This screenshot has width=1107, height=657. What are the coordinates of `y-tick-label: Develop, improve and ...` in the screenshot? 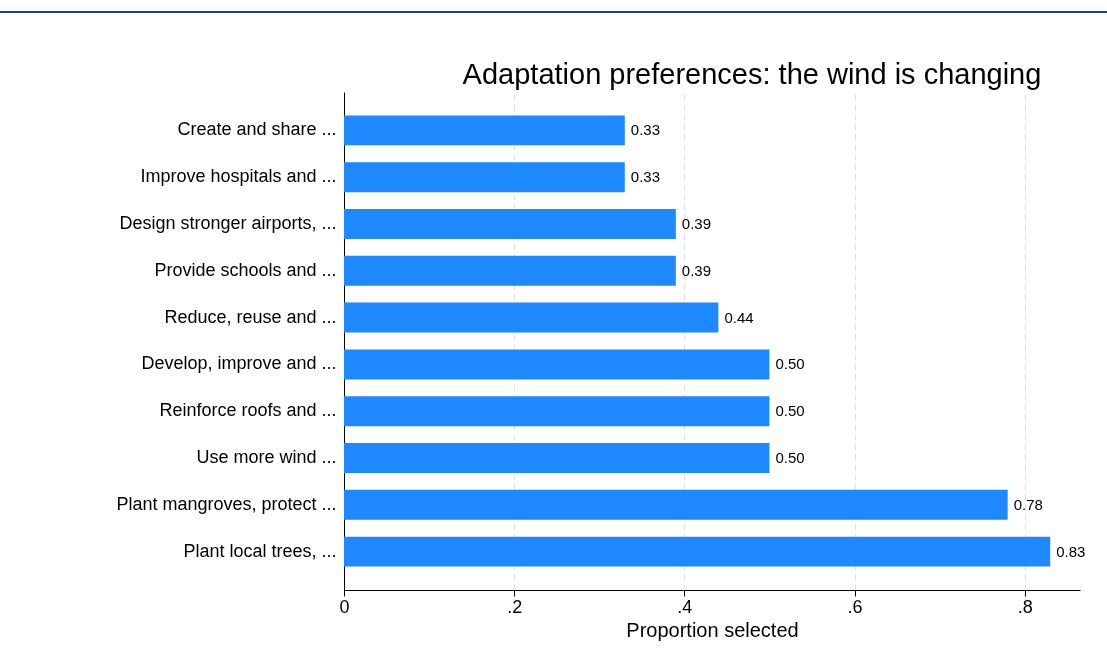 It's located at (239, 363).